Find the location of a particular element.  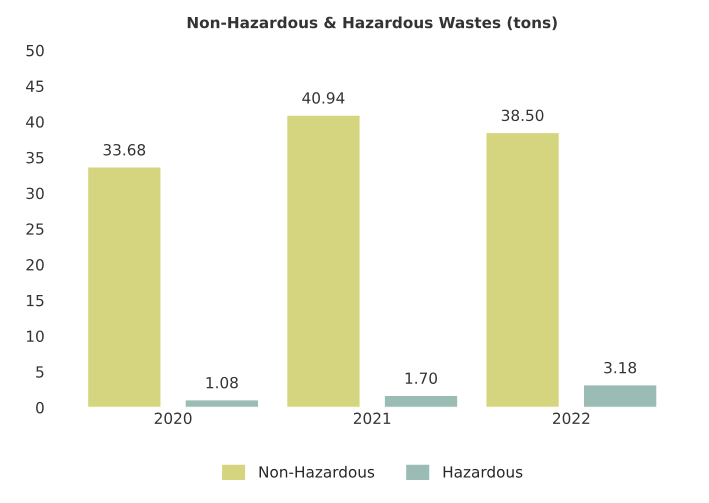

x-tick-label: 2022 is located at coordinates (571, 418).